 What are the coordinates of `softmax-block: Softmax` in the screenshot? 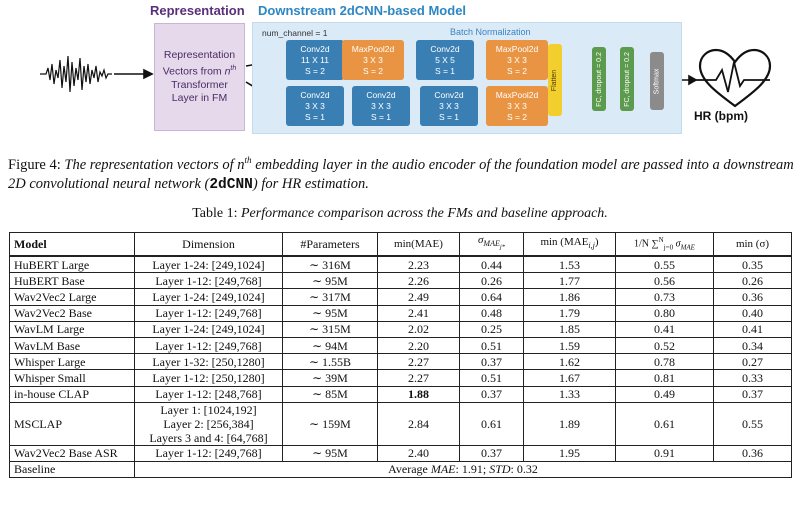 It's located at (657, 81).